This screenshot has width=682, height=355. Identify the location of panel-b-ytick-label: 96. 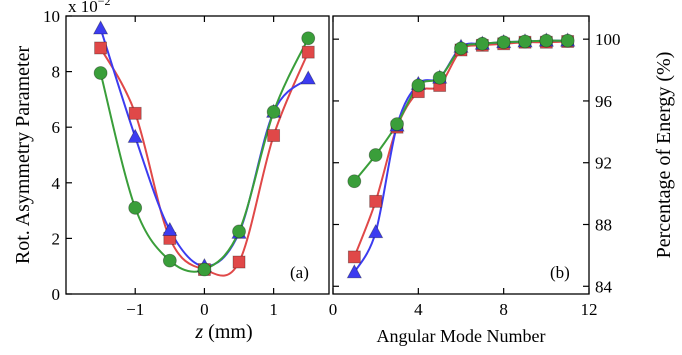
(603, 101).